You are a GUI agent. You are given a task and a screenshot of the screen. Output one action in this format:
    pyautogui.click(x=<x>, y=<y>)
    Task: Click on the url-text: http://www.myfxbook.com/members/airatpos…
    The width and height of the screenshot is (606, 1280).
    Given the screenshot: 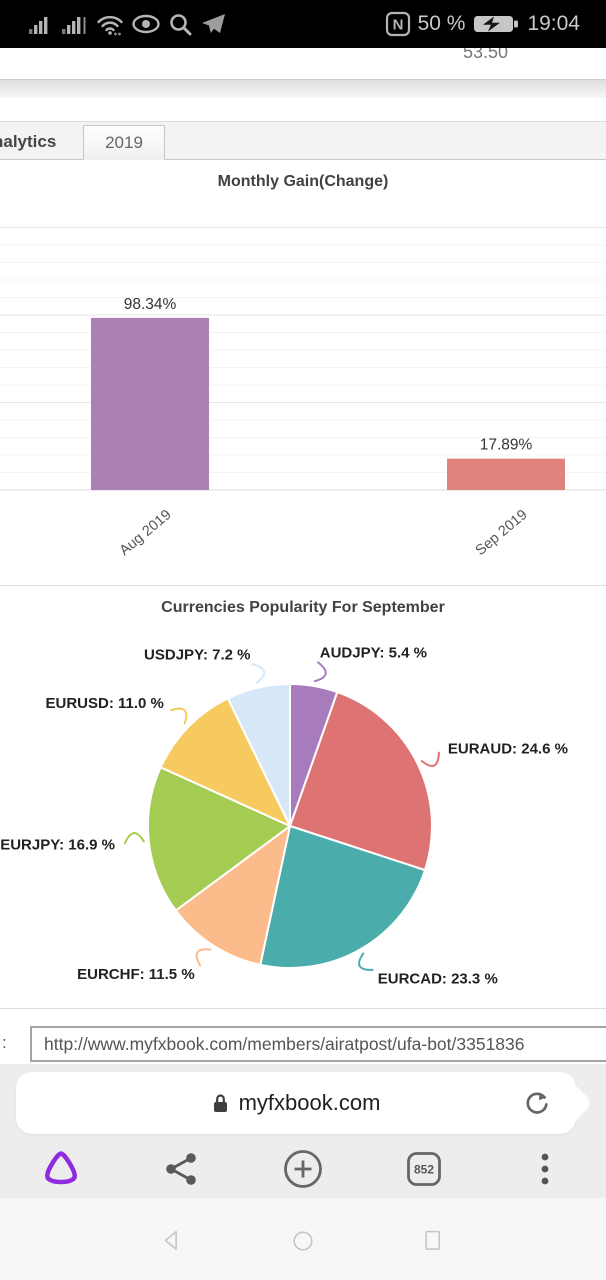 What is the action you would take?
    pyautogui.click(x=284, y=1043)
    